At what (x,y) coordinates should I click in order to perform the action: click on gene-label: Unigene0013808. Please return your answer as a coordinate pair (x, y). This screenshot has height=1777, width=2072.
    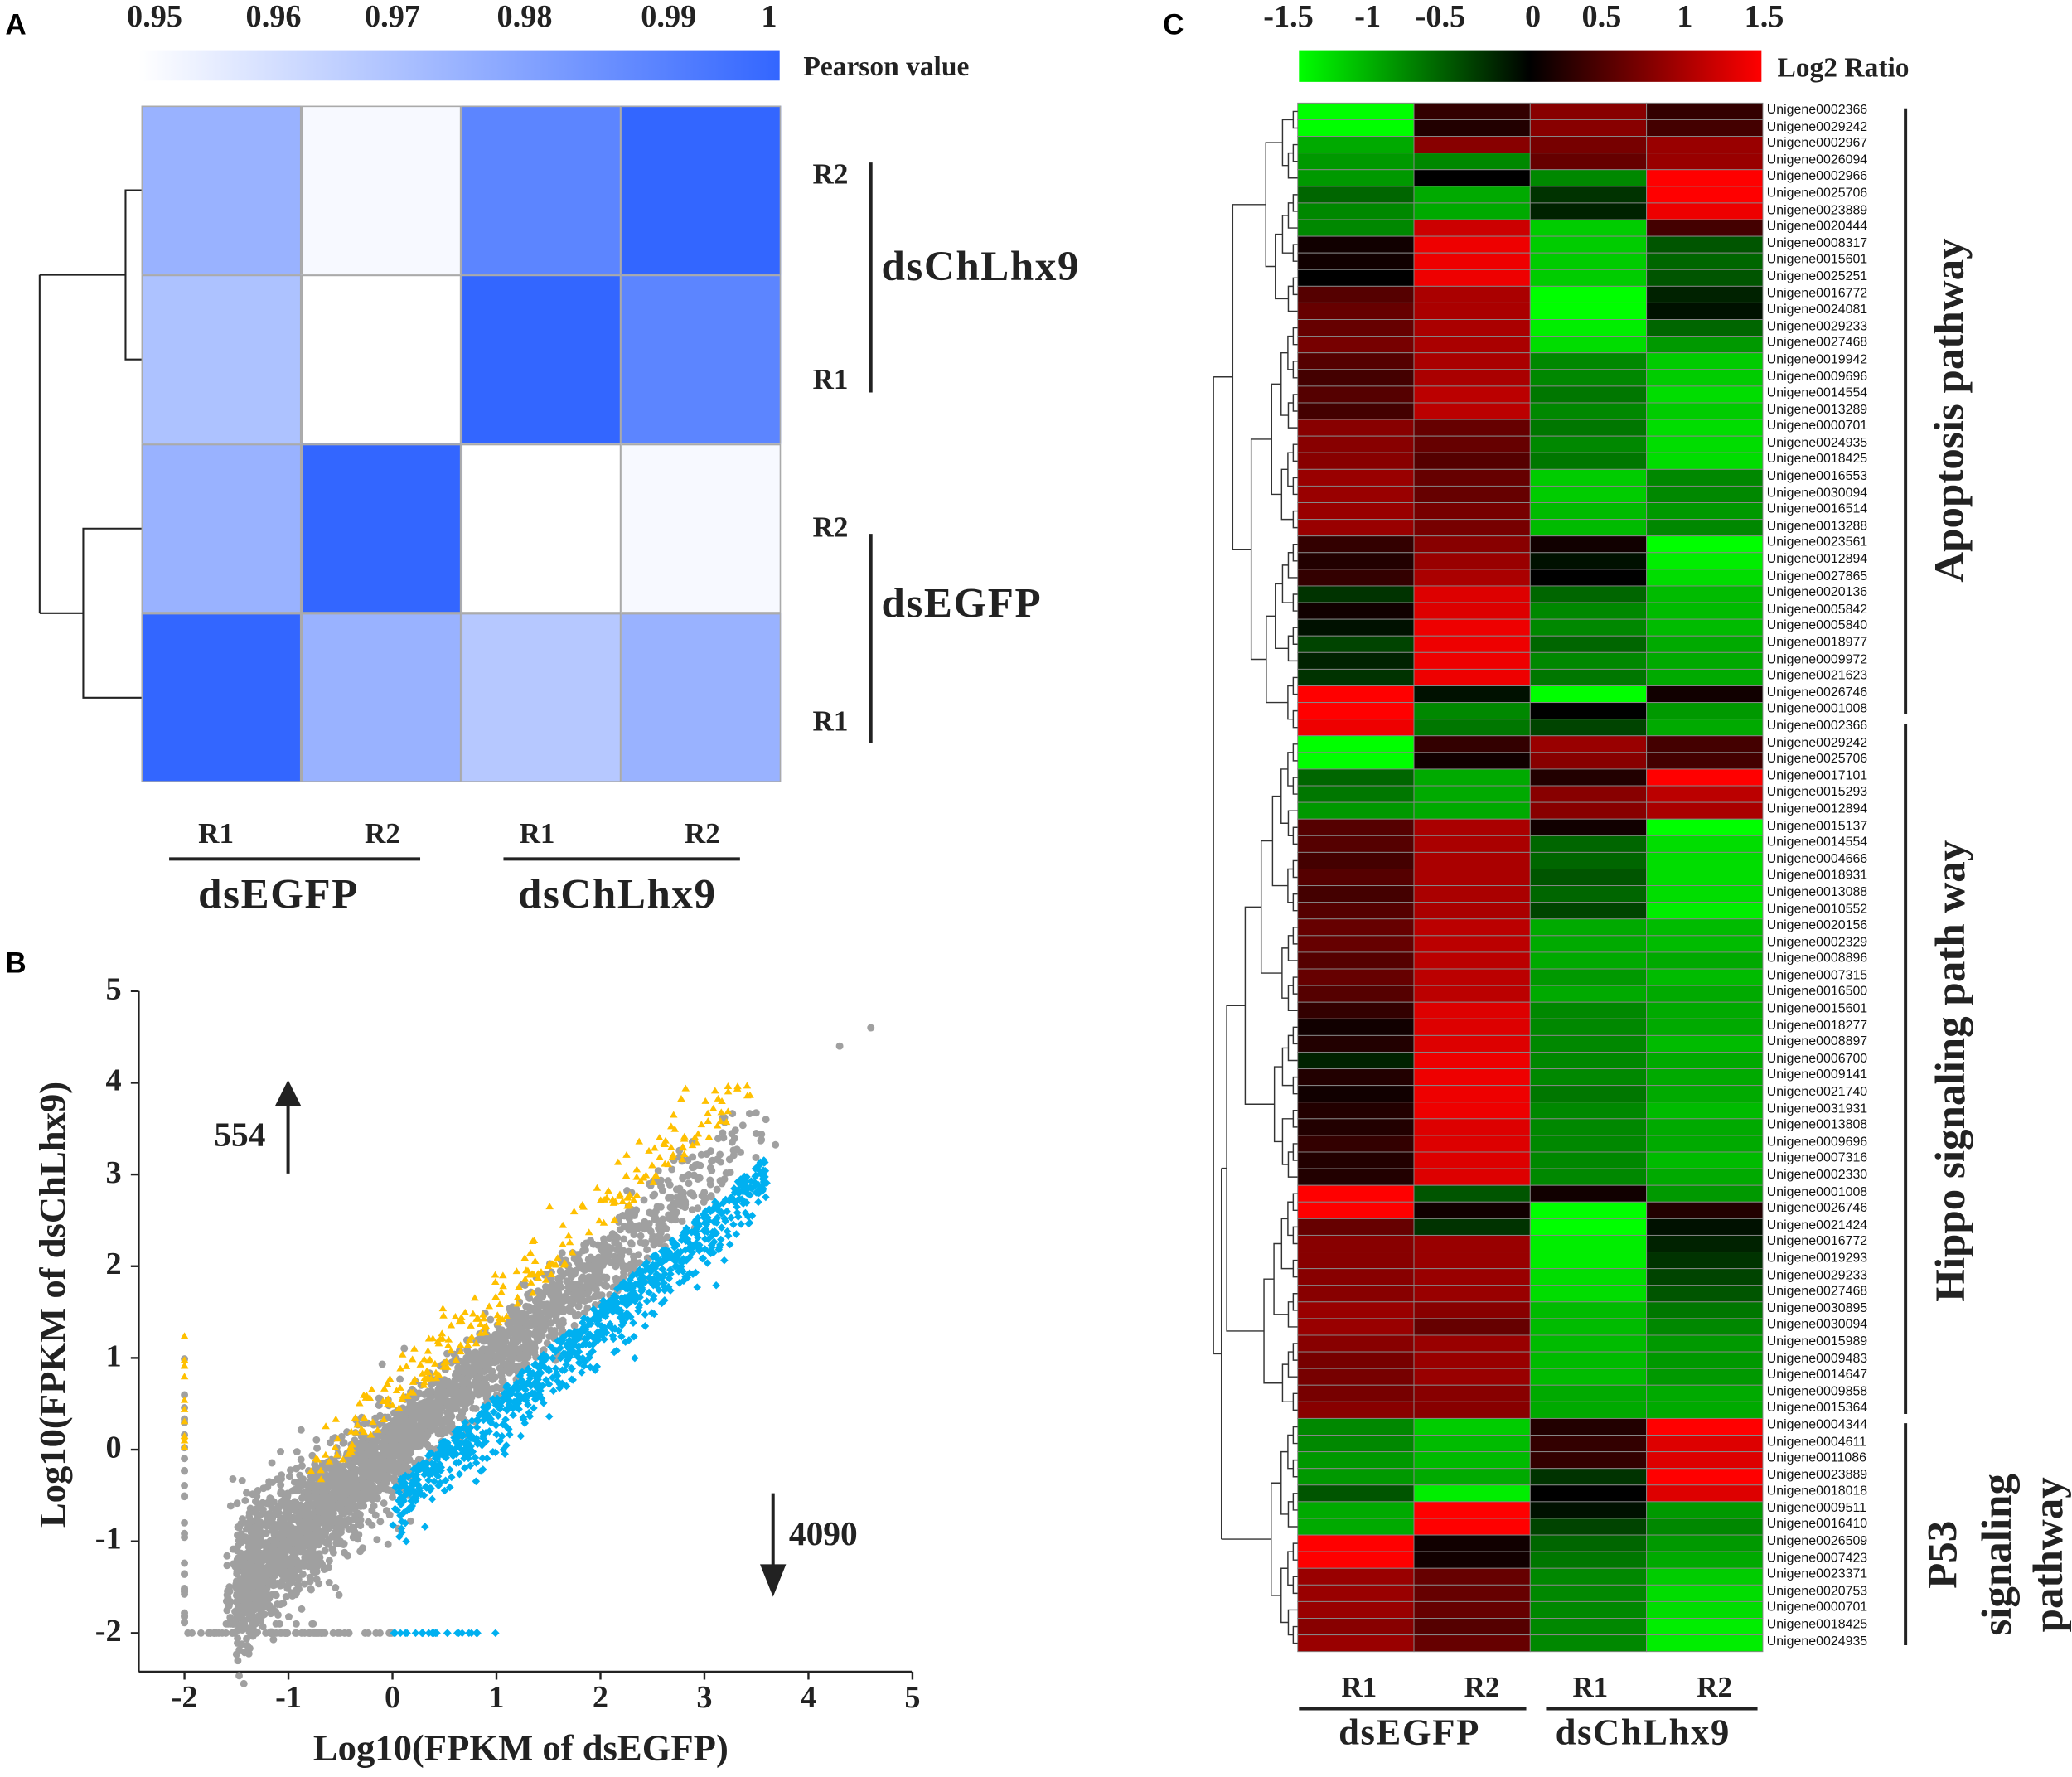
    Looking at the image, I should click on (1817, 1125).